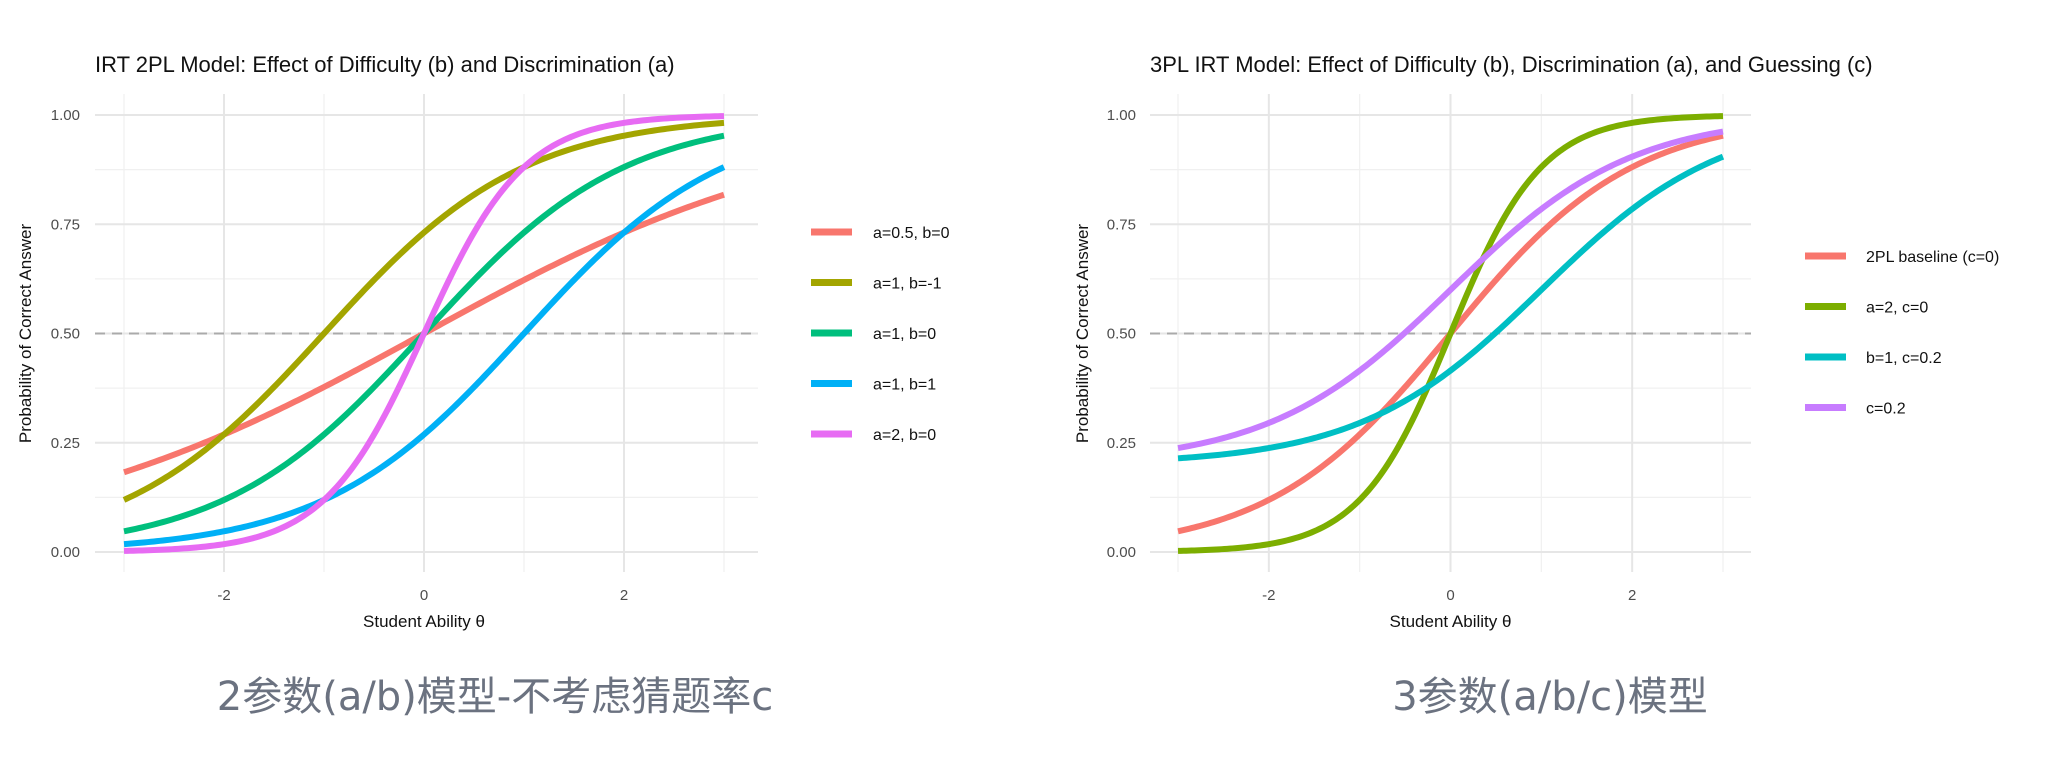 The width and height of the screenshot is (2048, 758). I want to click on legend-label: c=0.2, so click(1886, 409).